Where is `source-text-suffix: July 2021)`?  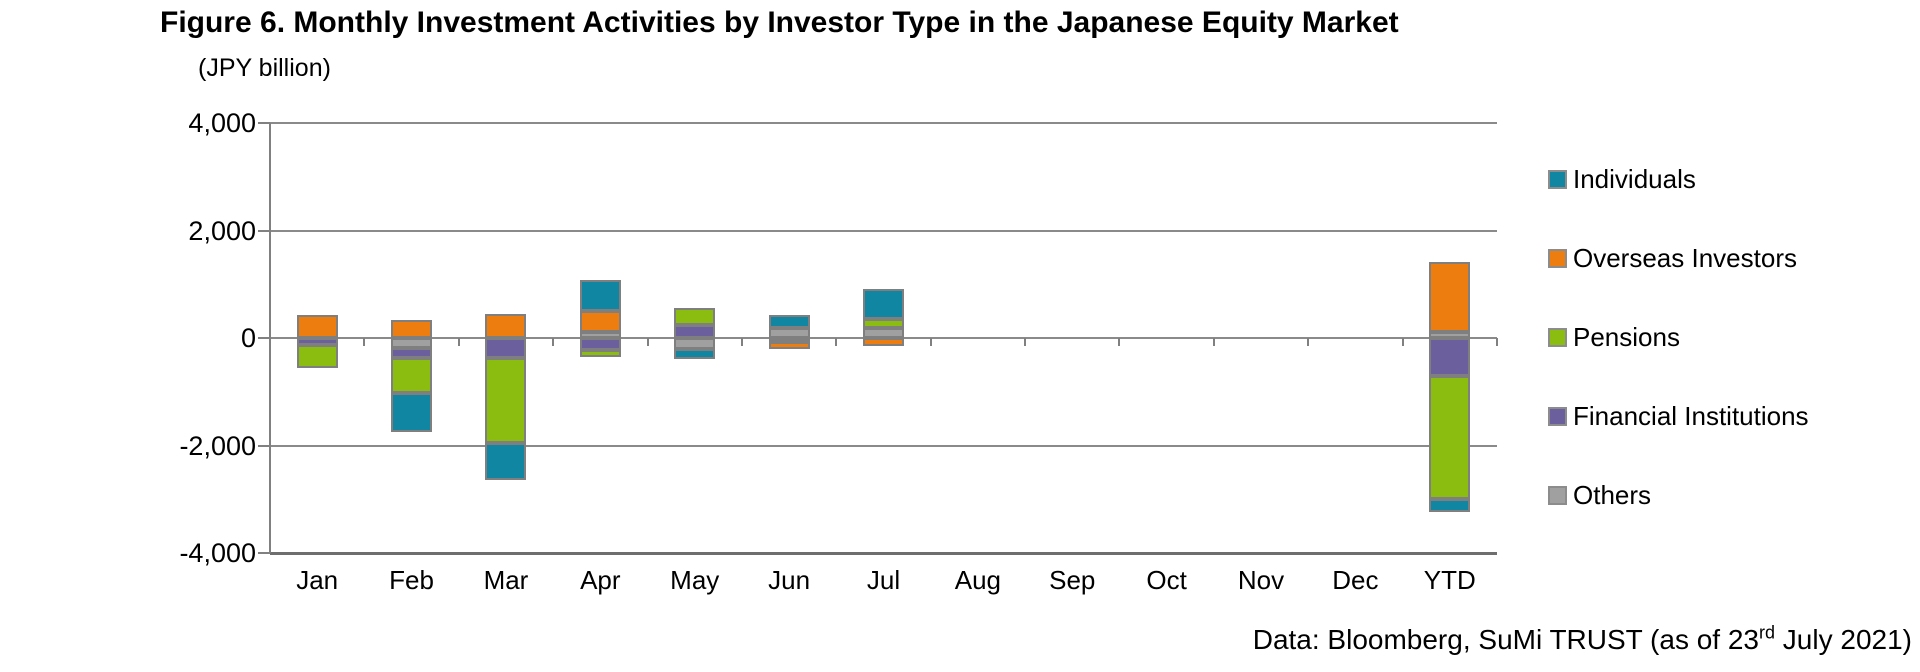
source-text-suffix: July 2021) is located at coordinates (1843, 639).